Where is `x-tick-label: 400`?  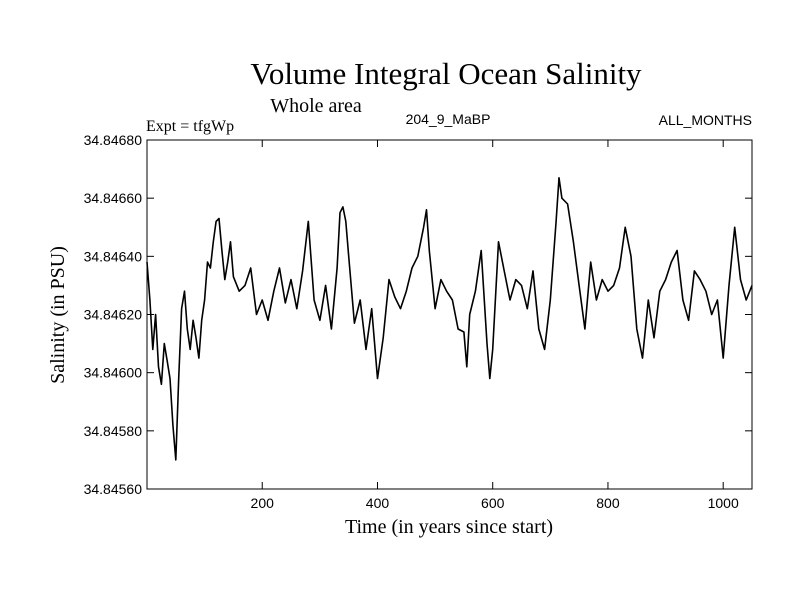
x-tick-label: 400 is located at coordinates (378, 503).